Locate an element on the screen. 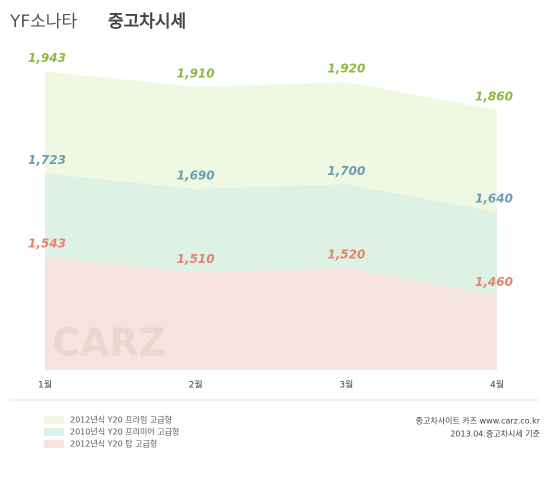 This screenshot has width=550, height=482. x-tick-label: 3월 is located at coordinates (346, 385).